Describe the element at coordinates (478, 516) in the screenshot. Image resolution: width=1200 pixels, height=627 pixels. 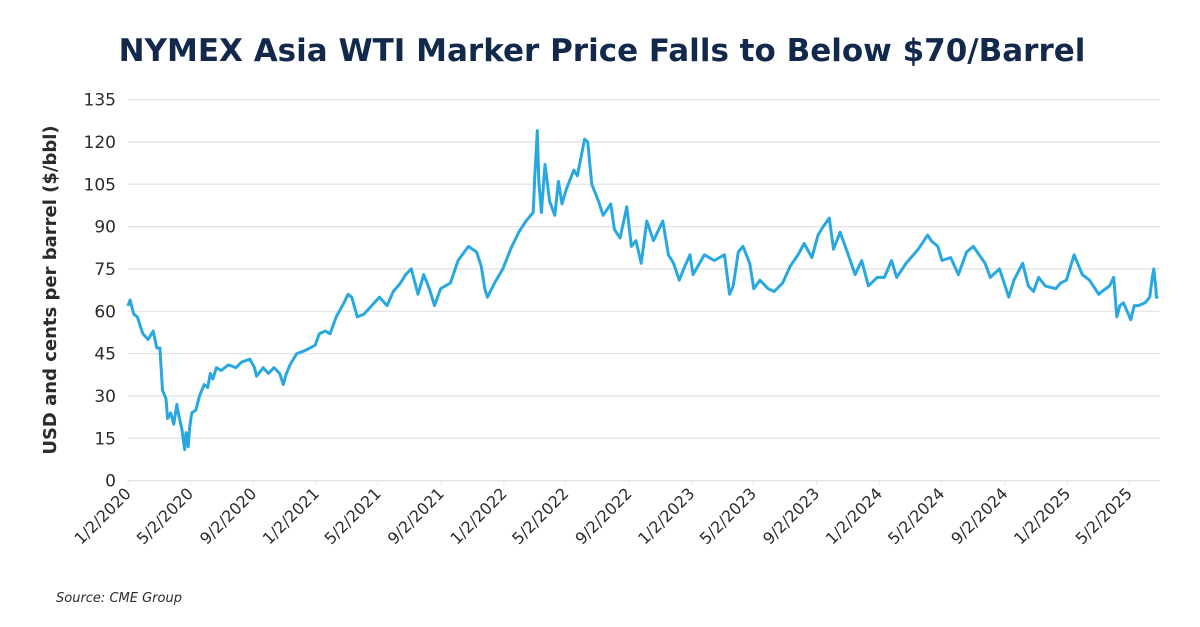
I see `x-tick-label: 1/2/2022` at that location.